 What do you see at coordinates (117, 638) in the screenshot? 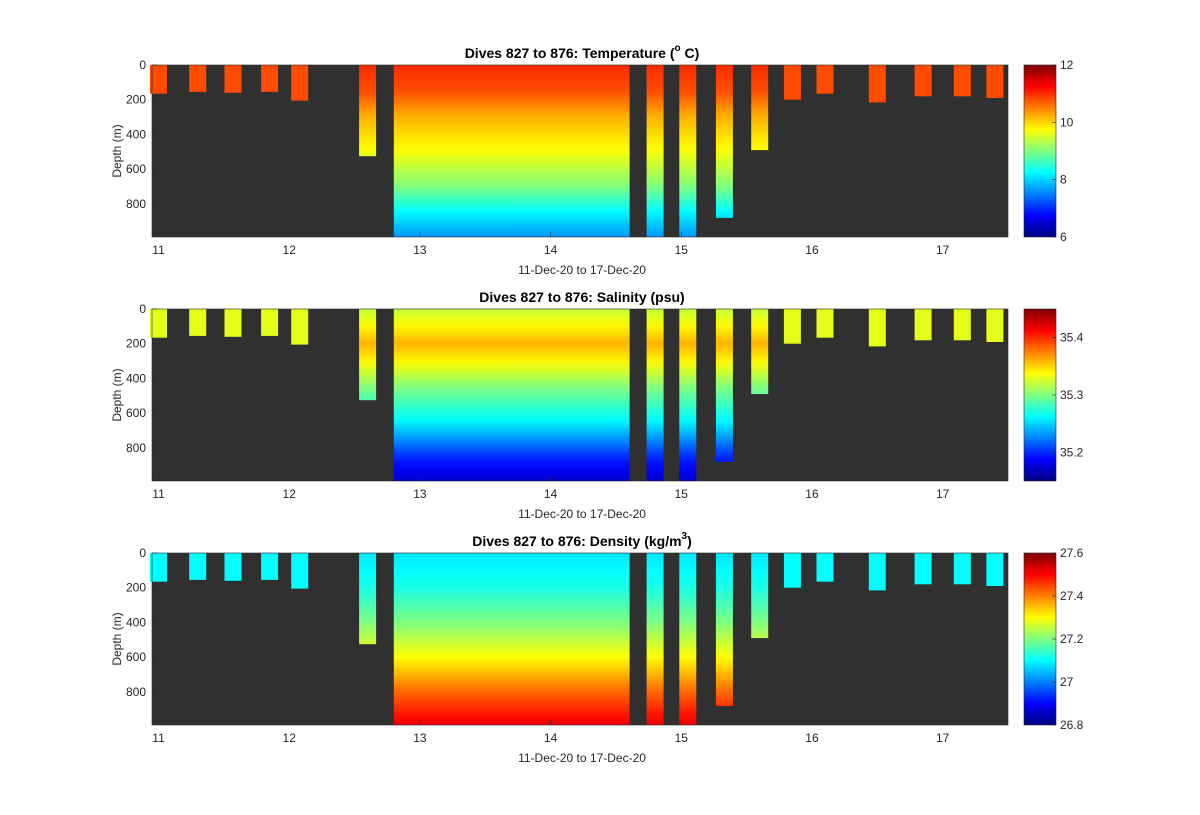
I see `y-axis-label: Depth (m)` at bounding box center [117, 638].